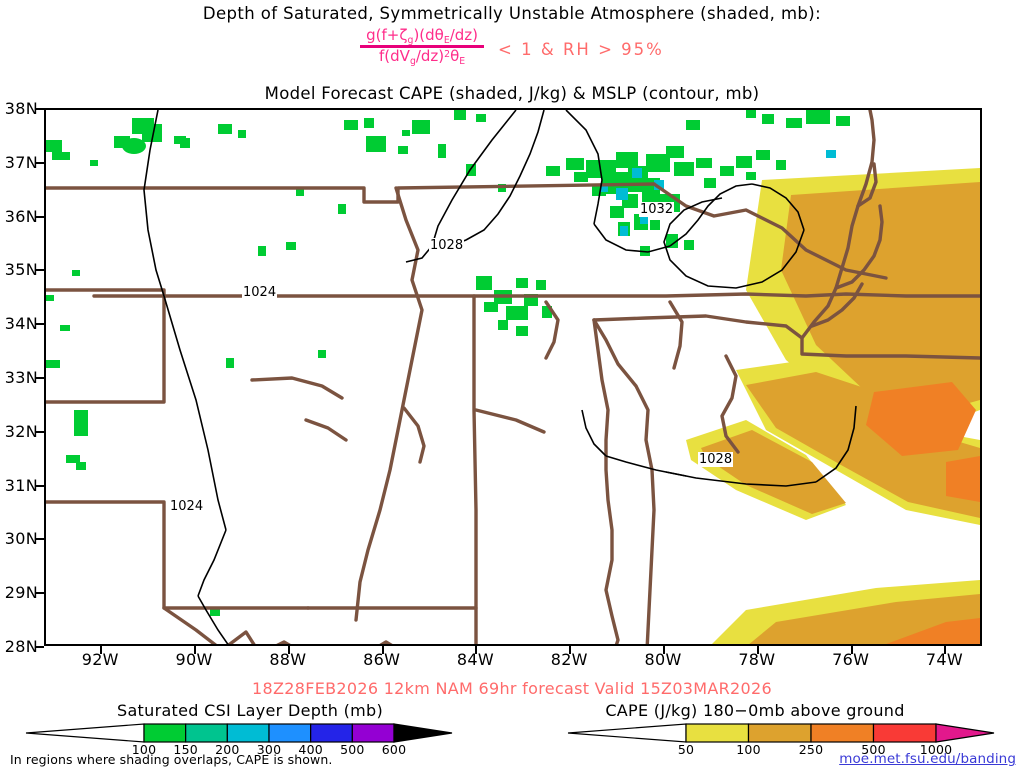 This screenshot has height=768, width=1024. What do you see at coordinates (21, 162) in the screenshot?
I see `lat-tick-label: 37N` at bounding box center [21, 162].